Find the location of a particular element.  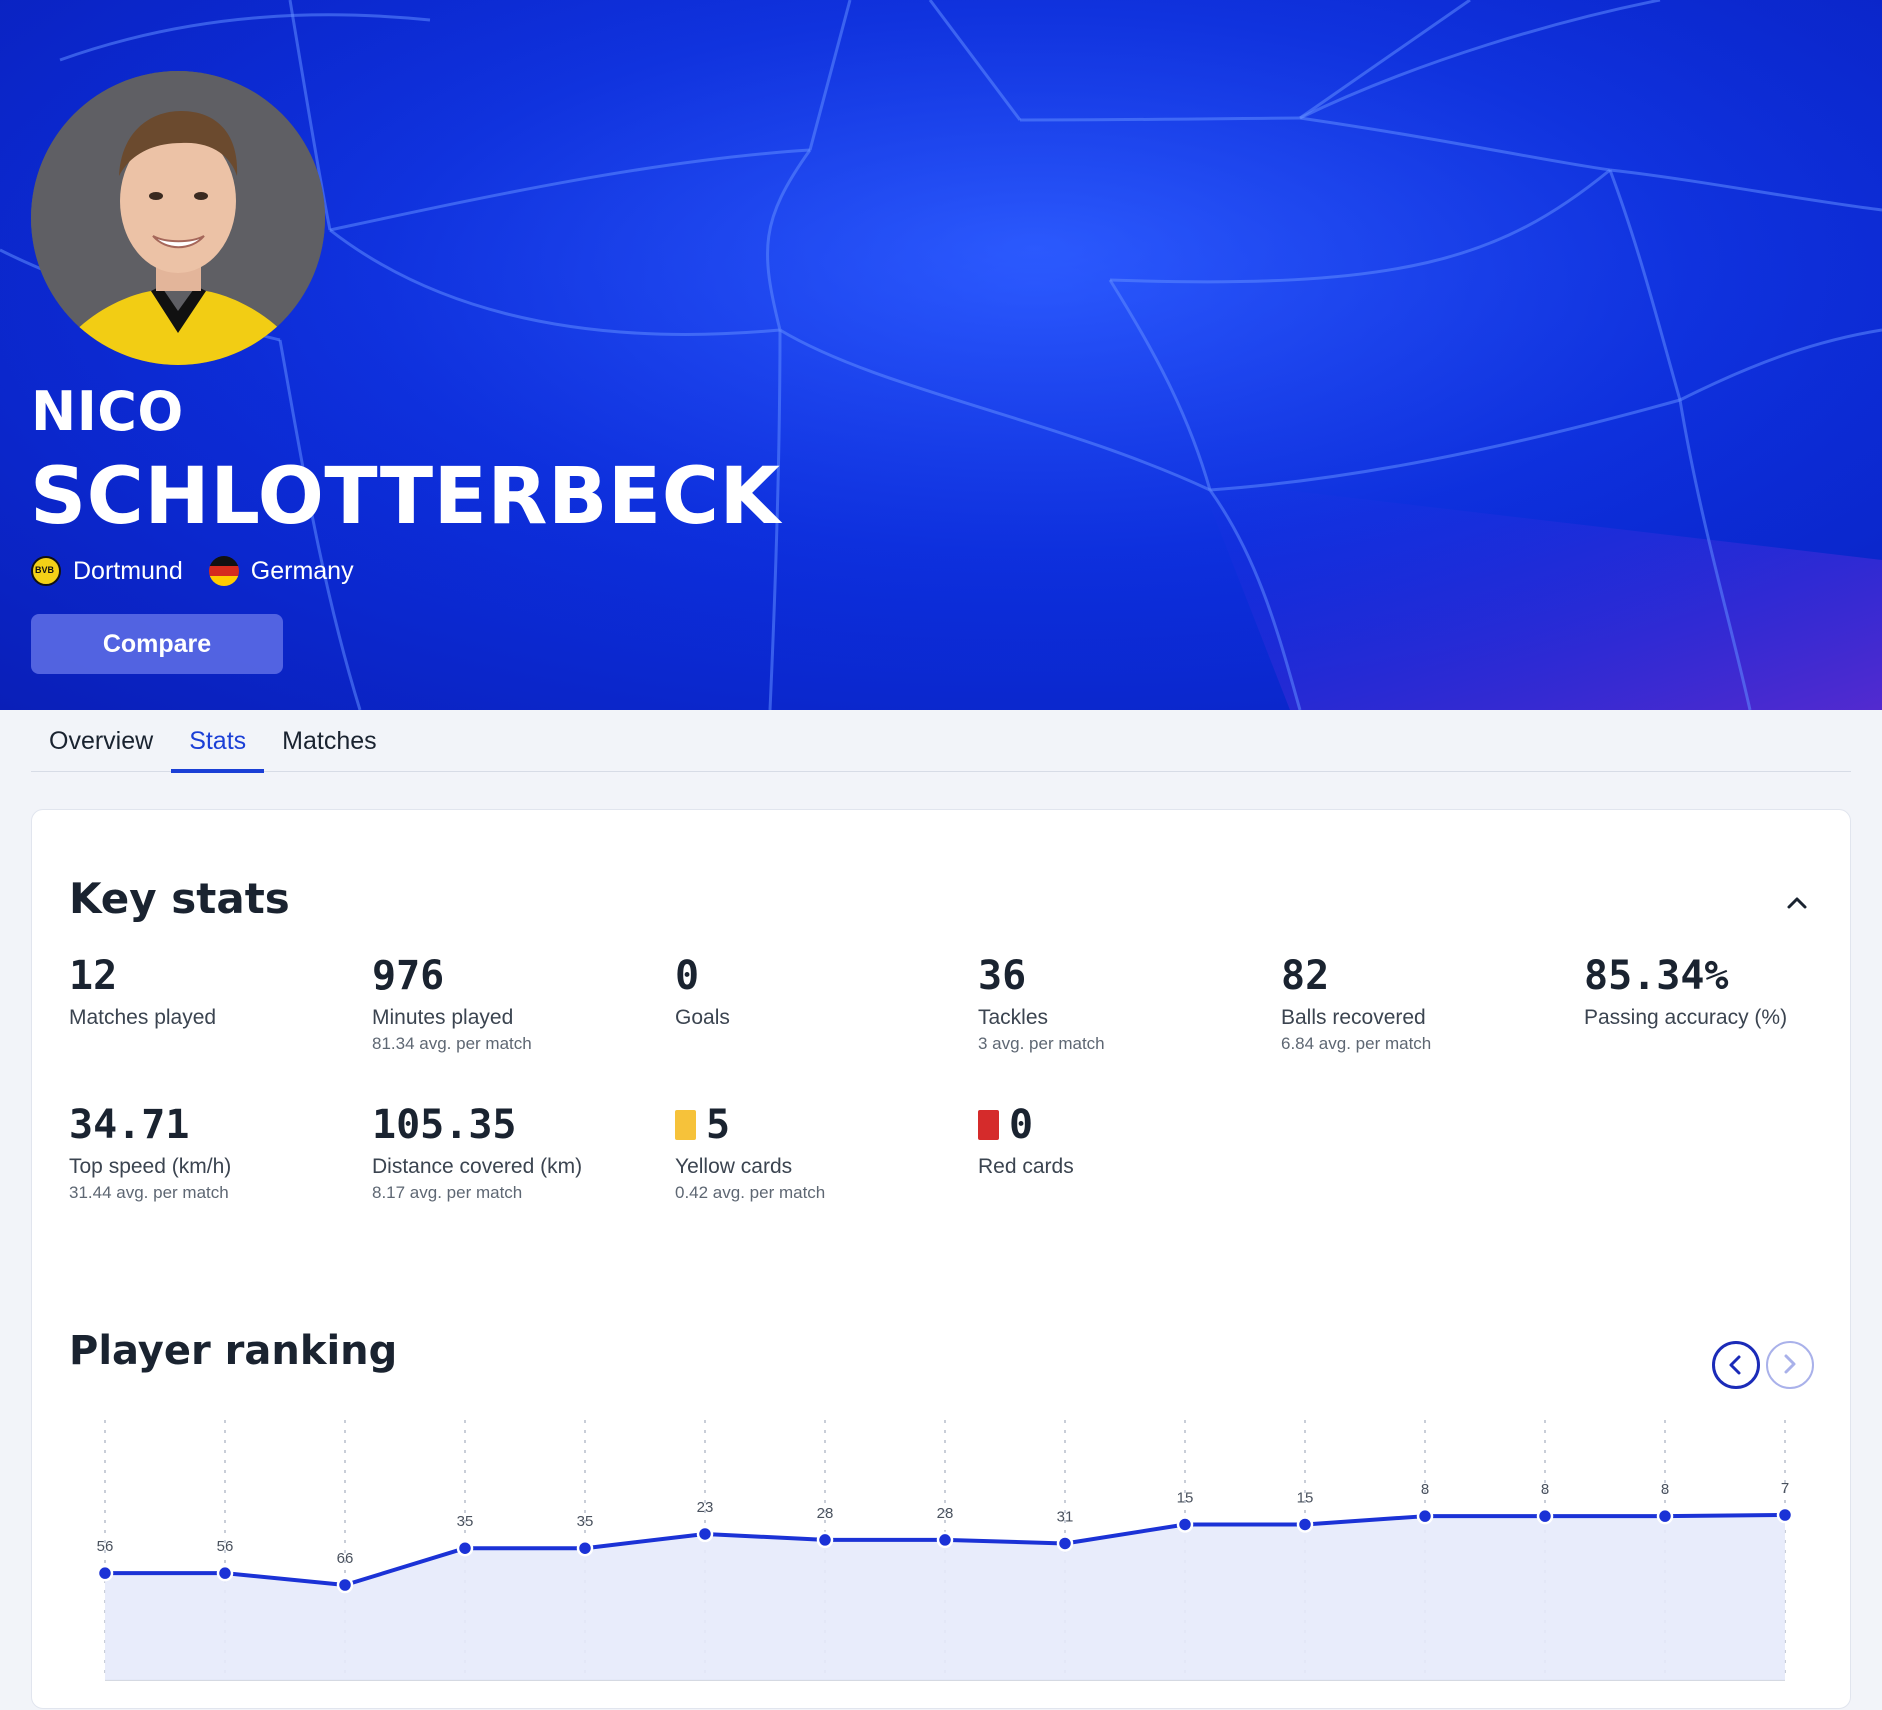

chevron-left-icon is located at coordinates (1735, 1365).